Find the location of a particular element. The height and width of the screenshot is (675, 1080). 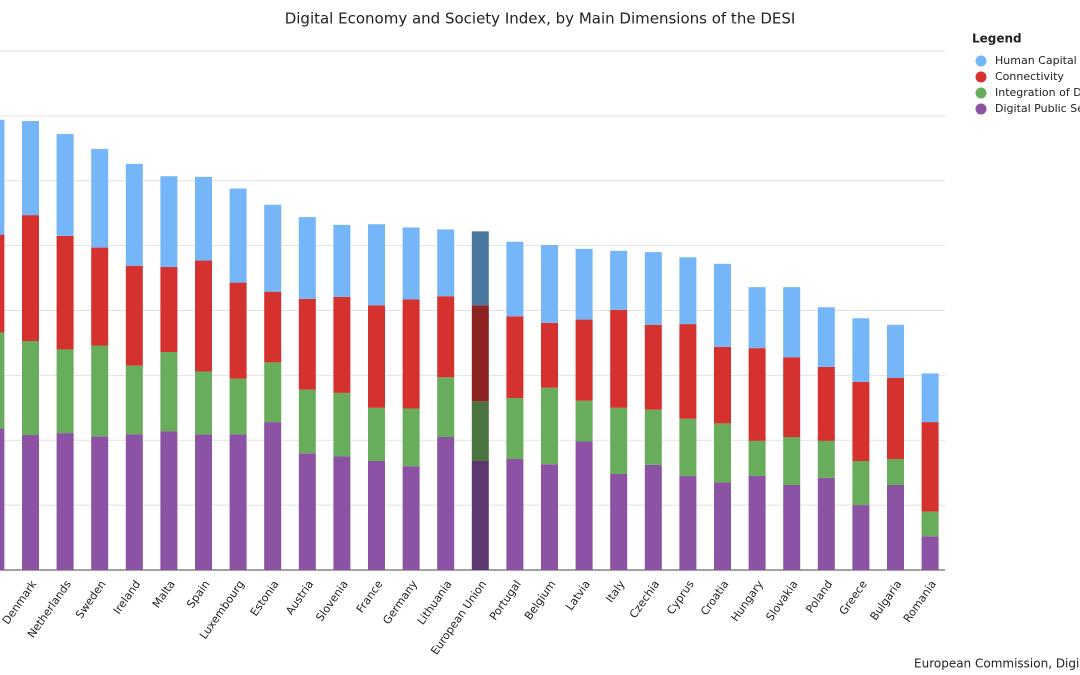

x-tick-label: Croatia is located at coordinates (714, 598).